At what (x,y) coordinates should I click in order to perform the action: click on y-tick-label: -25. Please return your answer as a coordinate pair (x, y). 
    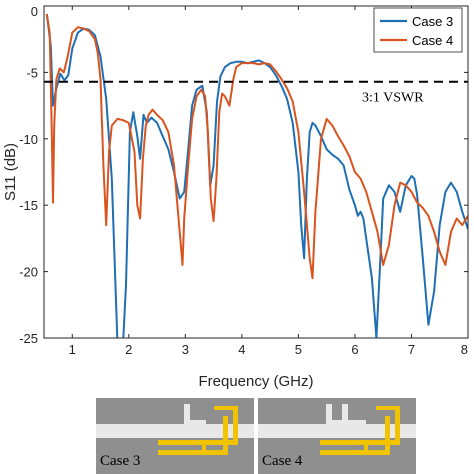
    Looking at the image, I should click on (28, 338).